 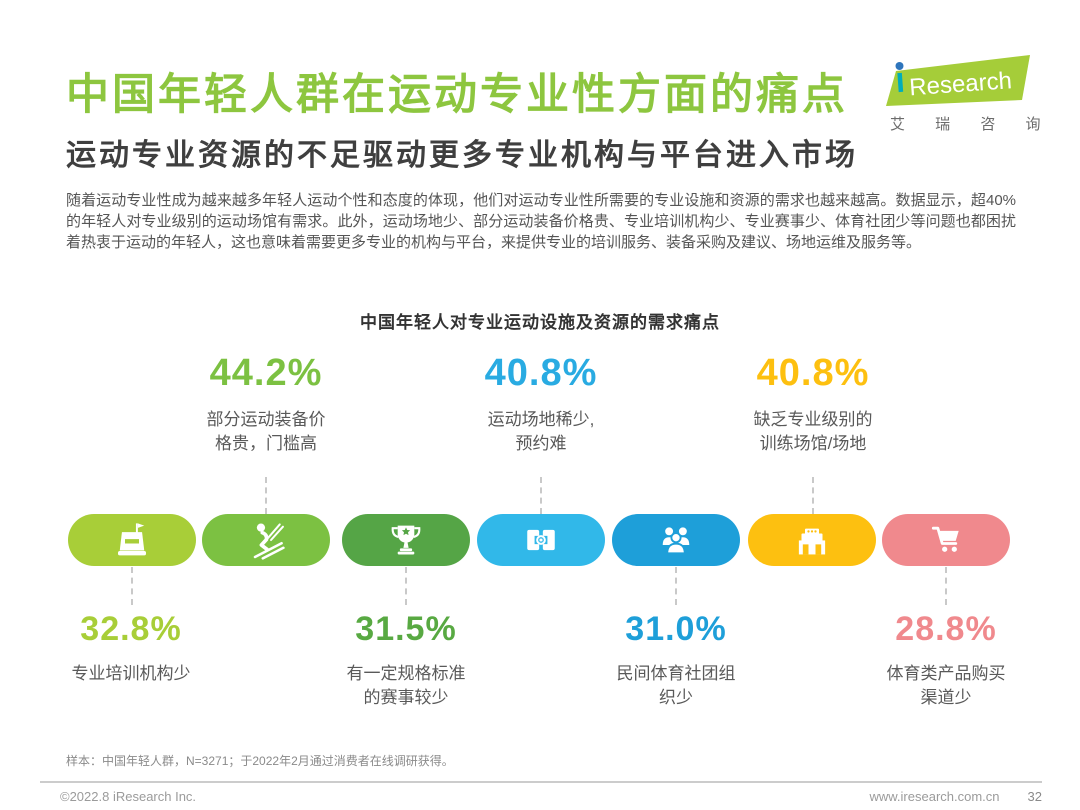 I want to click on iresearch-logo-mark: Research, so click(x=958, y=80).